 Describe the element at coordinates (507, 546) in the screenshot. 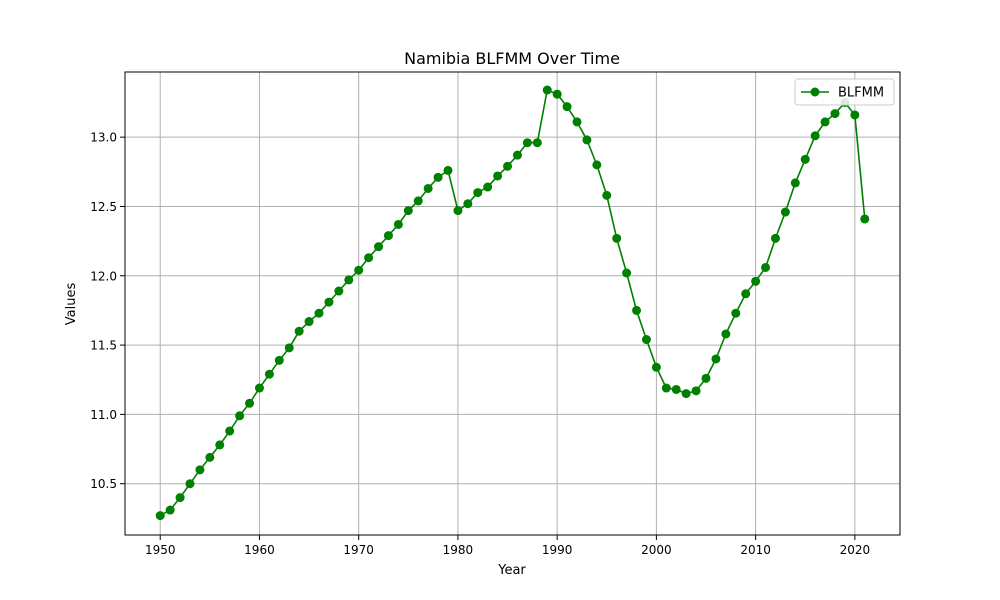

I see `x-axis: 1950 1960 1970 1980 1990 2000 2010 2020` at that location.